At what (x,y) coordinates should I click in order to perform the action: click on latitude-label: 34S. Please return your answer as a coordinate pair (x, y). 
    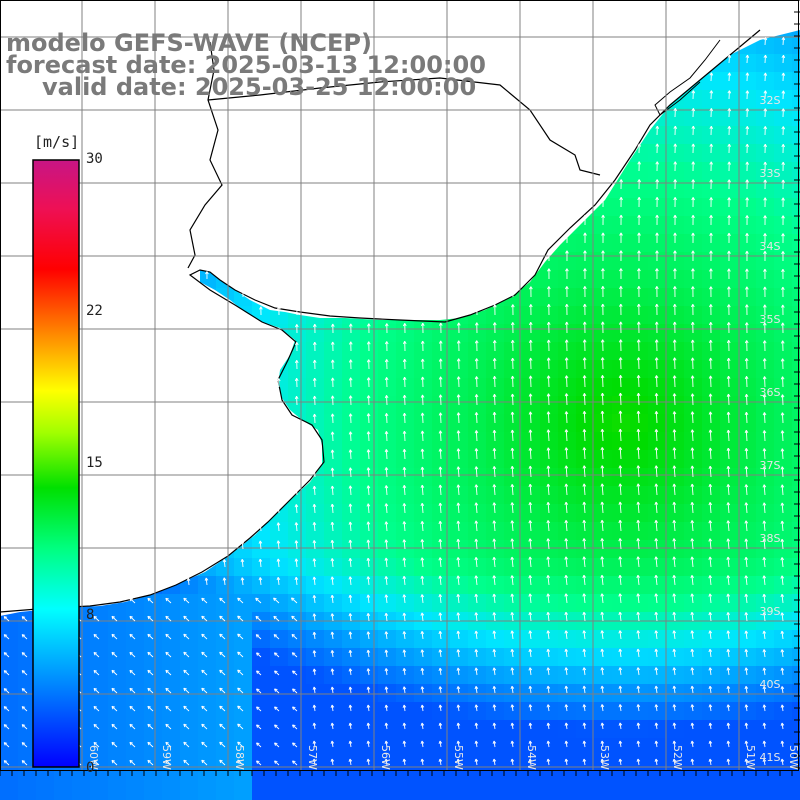
    Looking at the image, I should click on (770, 246).